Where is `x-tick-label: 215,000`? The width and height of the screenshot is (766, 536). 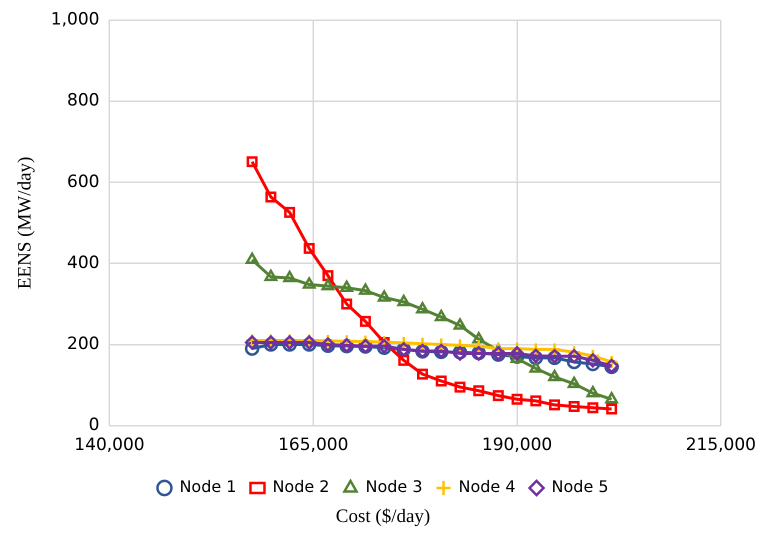
x-tick-label: 215,000 is located at coordinates (721, 445).